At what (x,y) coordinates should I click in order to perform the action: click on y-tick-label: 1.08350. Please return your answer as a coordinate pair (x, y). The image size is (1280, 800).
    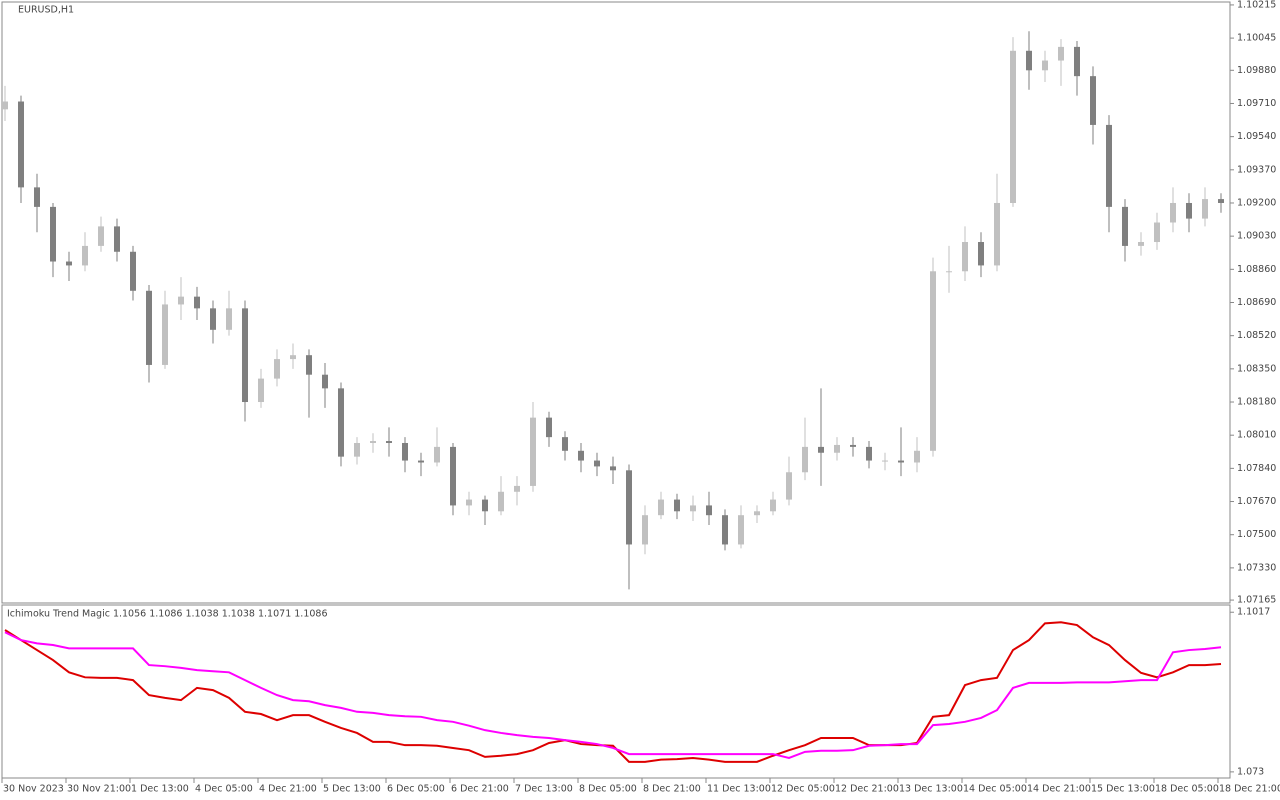
    Looking at the image, I should click on (1256, 368).